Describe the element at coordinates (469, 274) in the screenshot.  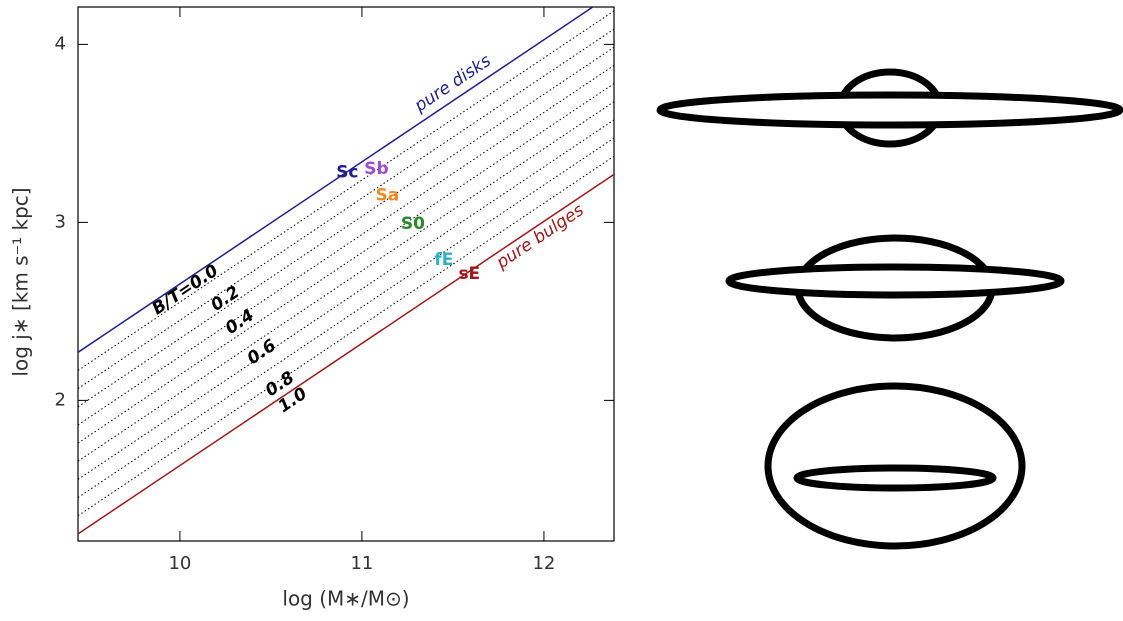
I see `morphology-label: sE` at that location.